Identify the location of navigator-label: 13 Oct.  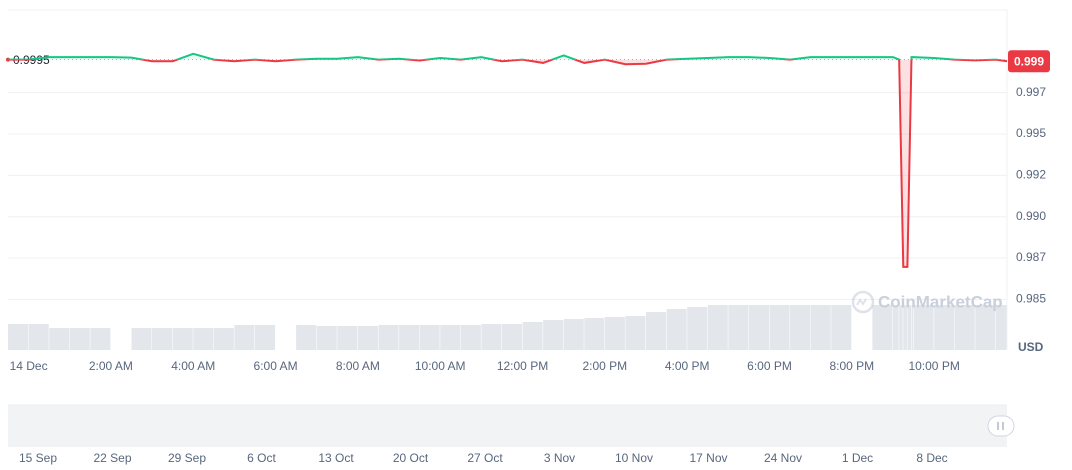
(336, 458).